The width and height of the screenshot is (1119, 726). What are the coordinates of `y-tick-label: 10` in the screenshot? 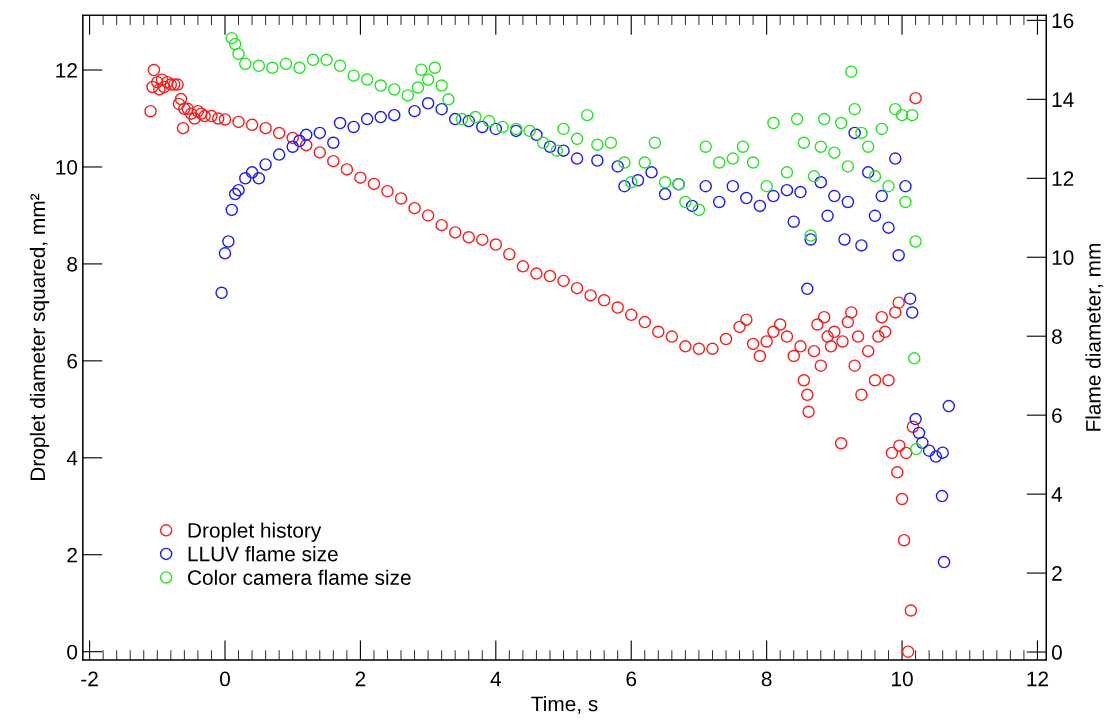 It's located at (67, 167).